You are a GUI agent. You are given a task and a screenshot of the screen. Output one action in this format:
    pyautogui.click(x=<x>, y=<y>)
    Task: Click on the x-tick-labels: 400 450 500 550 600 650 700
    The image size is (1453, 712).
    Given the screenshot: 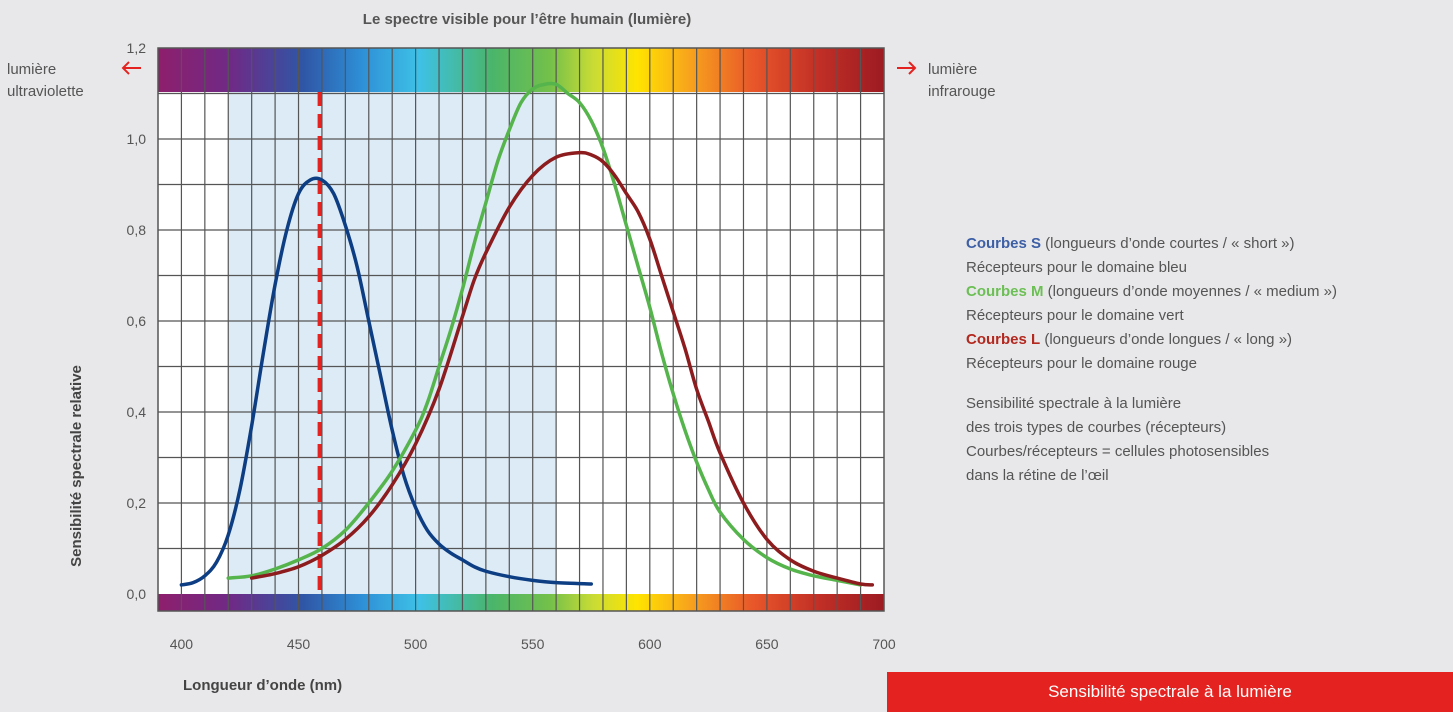 What is the action you would take?
    pyautogui.click(x=533, y=644)
    